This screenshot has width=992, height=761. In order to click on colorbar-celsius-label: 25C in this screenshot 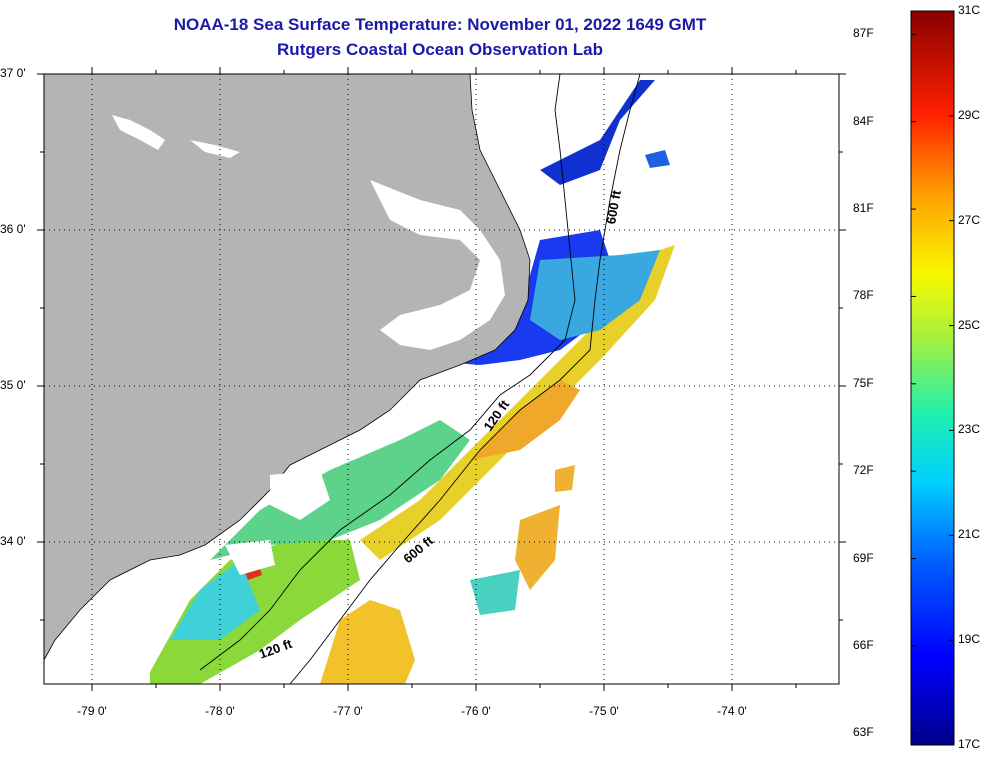, I will do `click(969, 324)`.